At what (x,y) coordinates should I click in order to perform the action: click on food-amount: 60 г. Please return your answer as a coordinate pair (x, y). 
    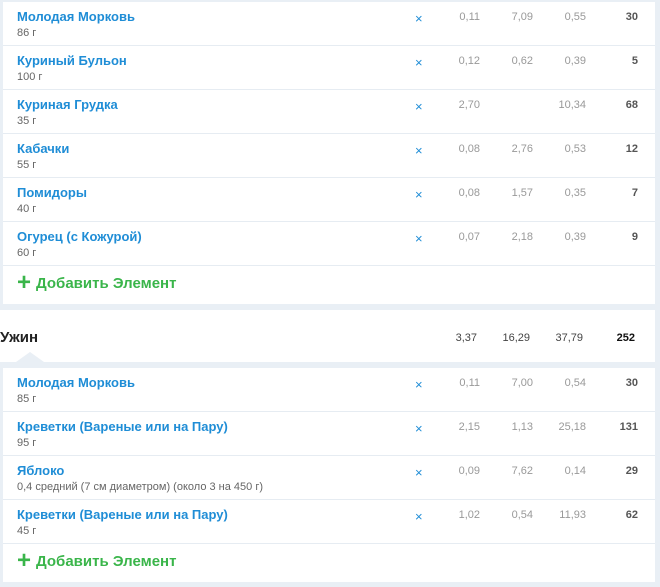
    Looking at the image, I should click on (27, 253).